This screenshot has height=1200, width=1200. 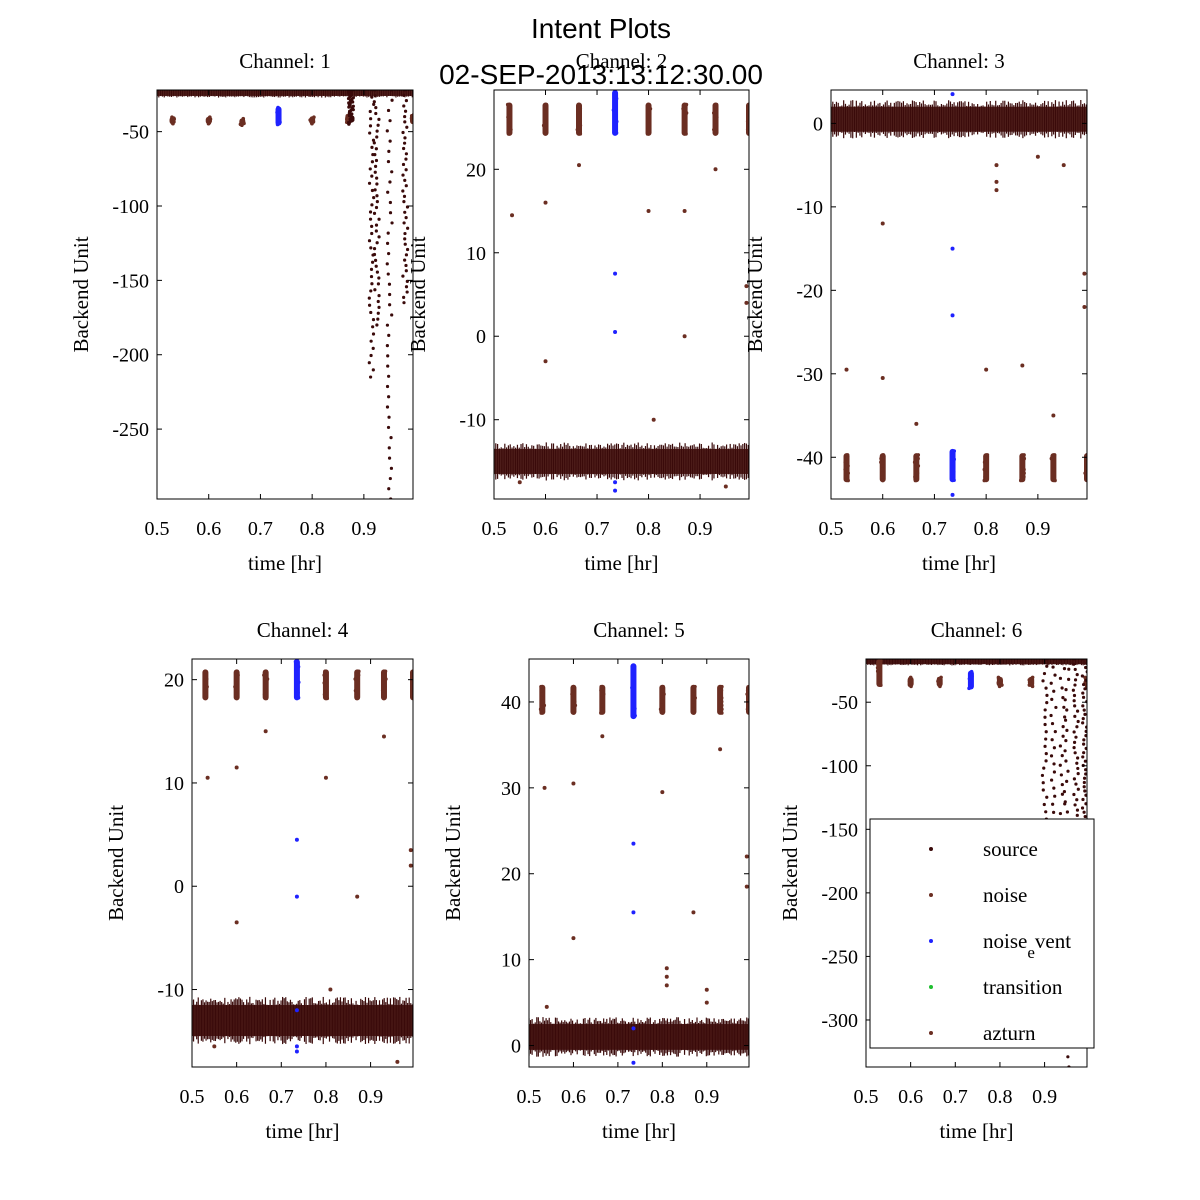 I want to click on y-tick-label: 20, so click(x=511, y=875).